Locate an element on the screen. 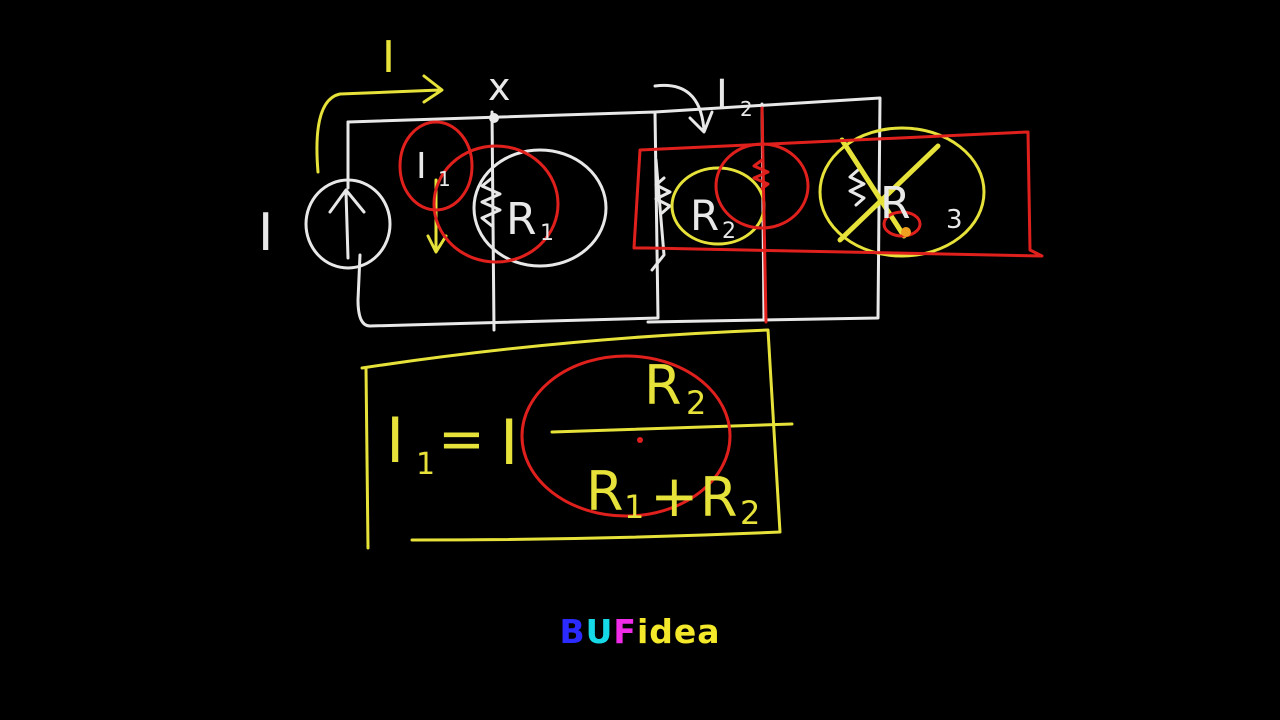 Image resolution: width=1280 pixels, height=720 pixels. bracket-left-right-block is located at coordinates (658, 215).